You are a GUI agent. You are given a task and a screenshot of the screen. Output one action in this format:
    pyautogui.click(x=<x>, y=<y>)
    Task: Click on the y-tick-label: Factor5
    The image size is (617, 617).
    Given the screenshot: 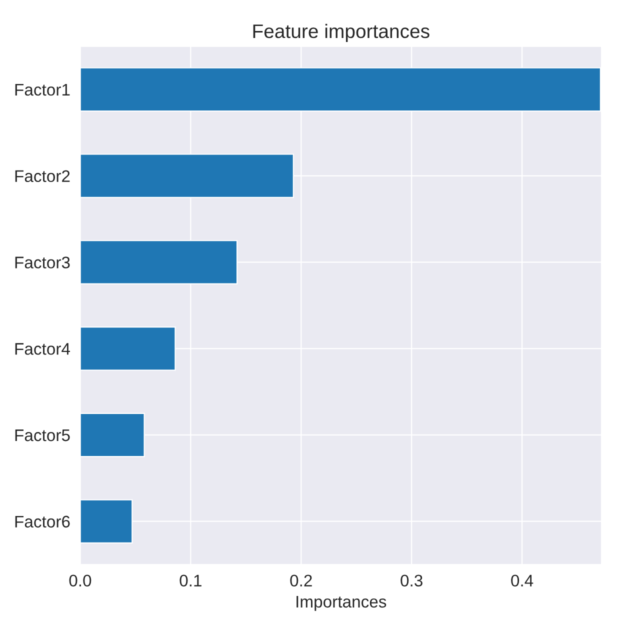 What is the action you would take?
    pyautogui.click(x=42, y=436)
    